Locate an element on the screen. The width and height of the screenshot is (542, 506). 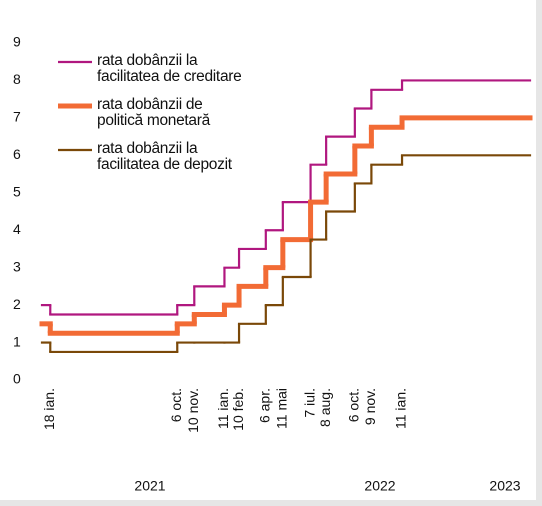
y-tick-label: 2 is located at coordinates (17, 304).